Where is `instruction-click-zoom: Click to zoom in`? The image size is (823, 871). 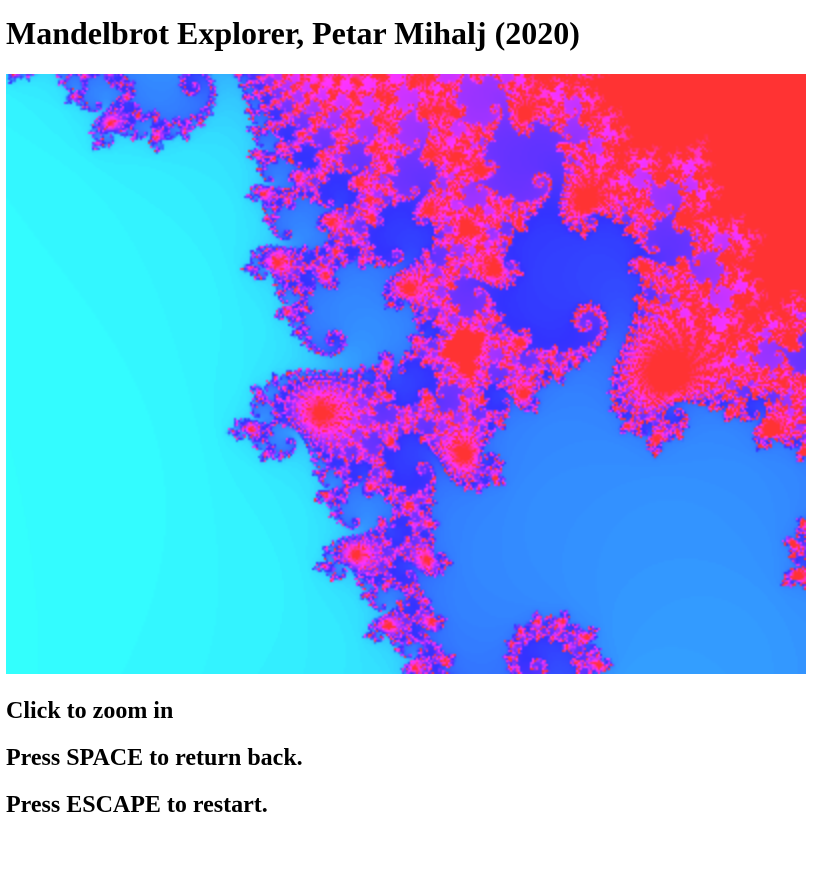 instruction-click-zoom: Click to zoom in is located at coordinates (90, 711).